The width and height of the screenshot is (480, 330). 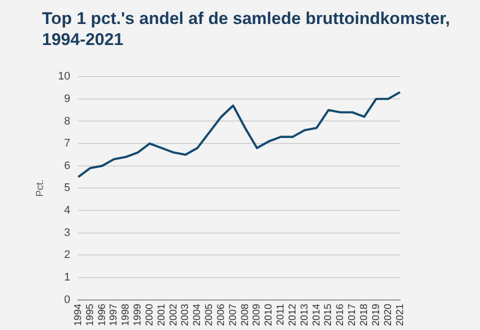 I want to click on x-tick-label: 2012, so click(x=292, y=314).